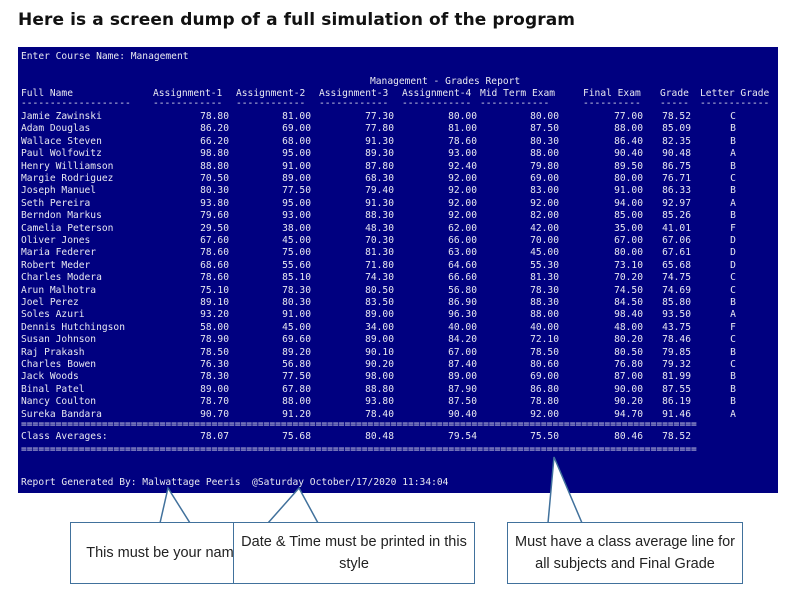 The image size is (800, 603). Describe the element at coordinates (379, 377) in the screenshot. I see `score-cell: 98.00` at that location.